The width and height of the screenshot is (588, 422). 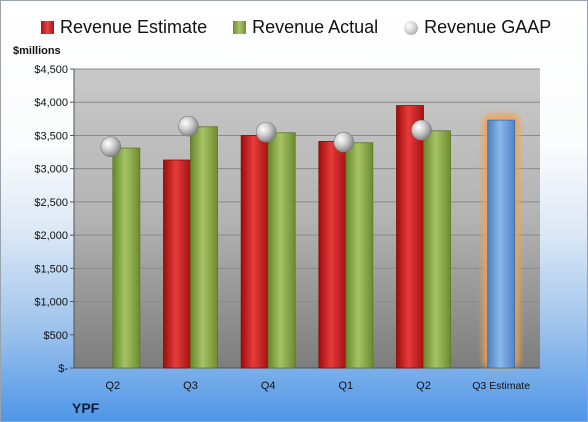 What do you see at coordinates (501, 244) in the screenshot?
I see `bar-q3-estimate` at bounding box center [501, 244].